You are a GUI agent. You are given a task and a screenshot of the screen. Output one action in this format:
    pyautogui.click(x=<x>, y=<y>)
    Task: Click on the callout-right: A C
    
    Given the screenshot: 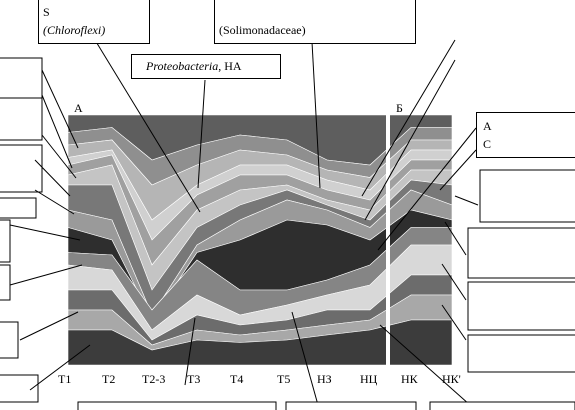 What is the action you would take?
    pyautogui.click(x=525, y=135)
    